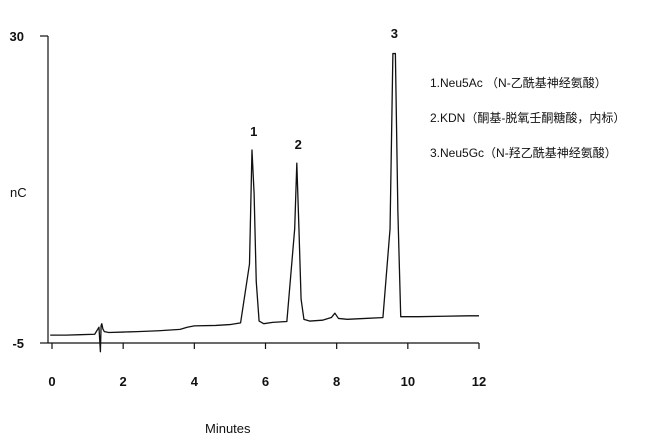 The width and height of the screenshot is (650, 438). I want to click on x-tick-label: 4, so click(195, 381).